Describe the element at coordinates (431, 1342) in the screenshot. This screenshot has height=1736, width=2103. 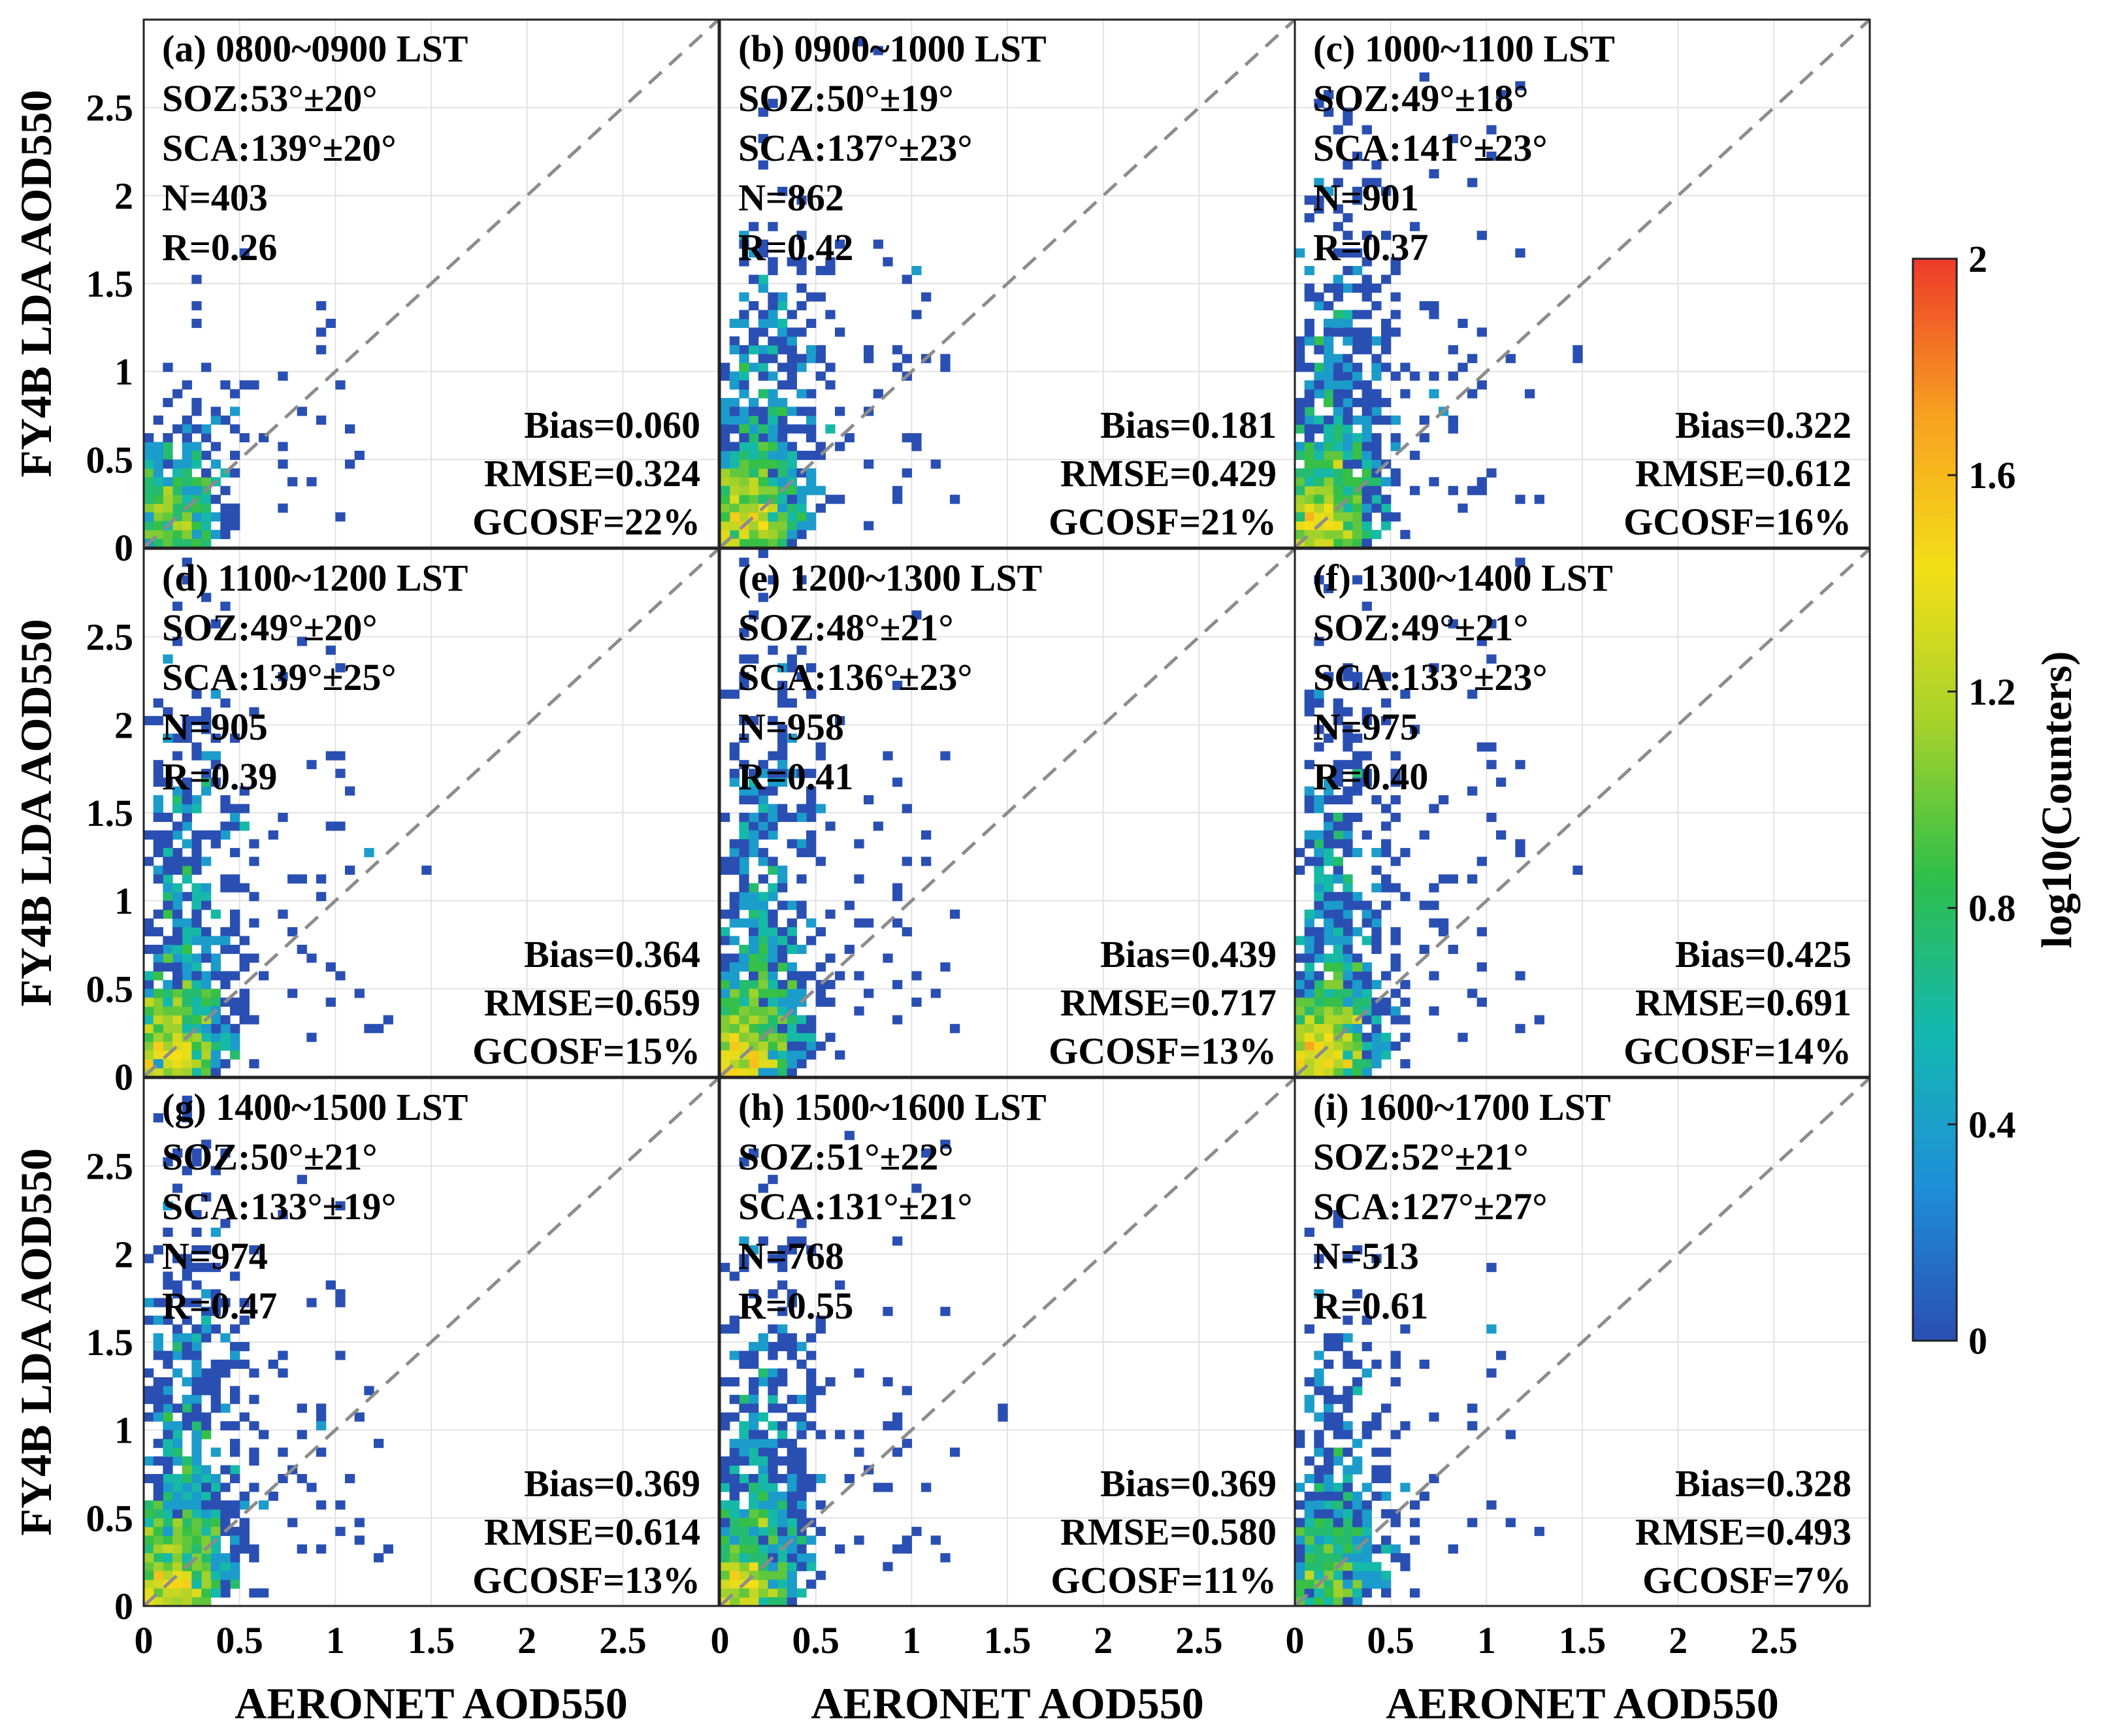
I see `one-to-one-line` at that location.